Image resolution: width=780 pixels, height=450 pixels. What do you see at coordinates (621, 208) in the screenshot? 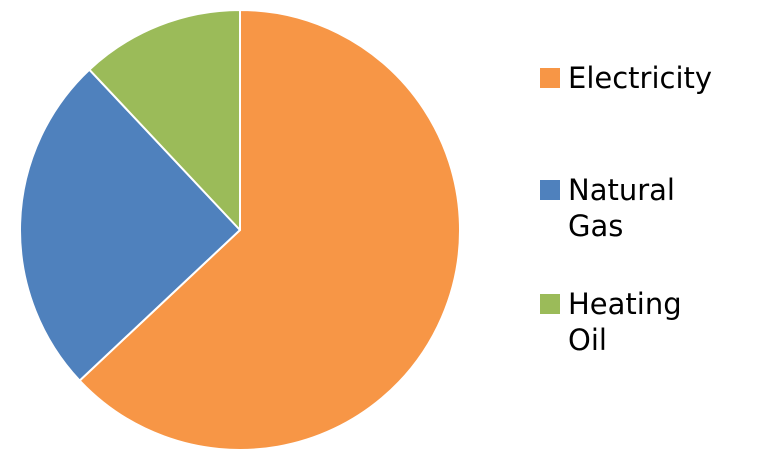
I see `legend-label-natural-gas: Natural Gas` at bounding box center [621, 208].